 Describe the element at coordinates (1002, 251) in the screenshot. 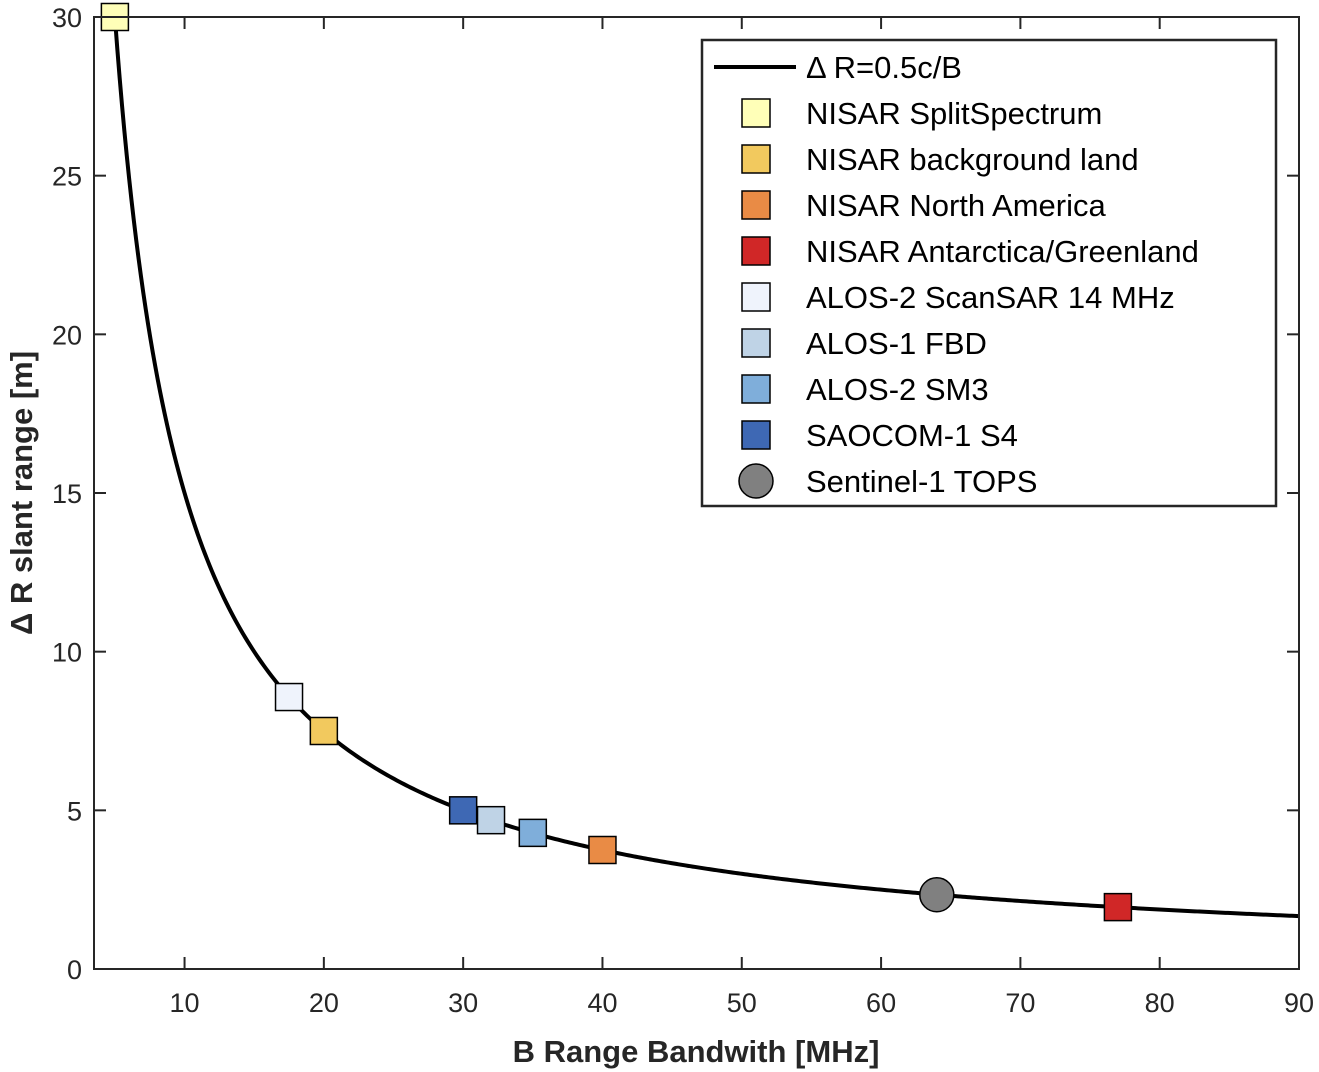

I see `legend-label: NISAR Antarctica/Greenland` at that location.